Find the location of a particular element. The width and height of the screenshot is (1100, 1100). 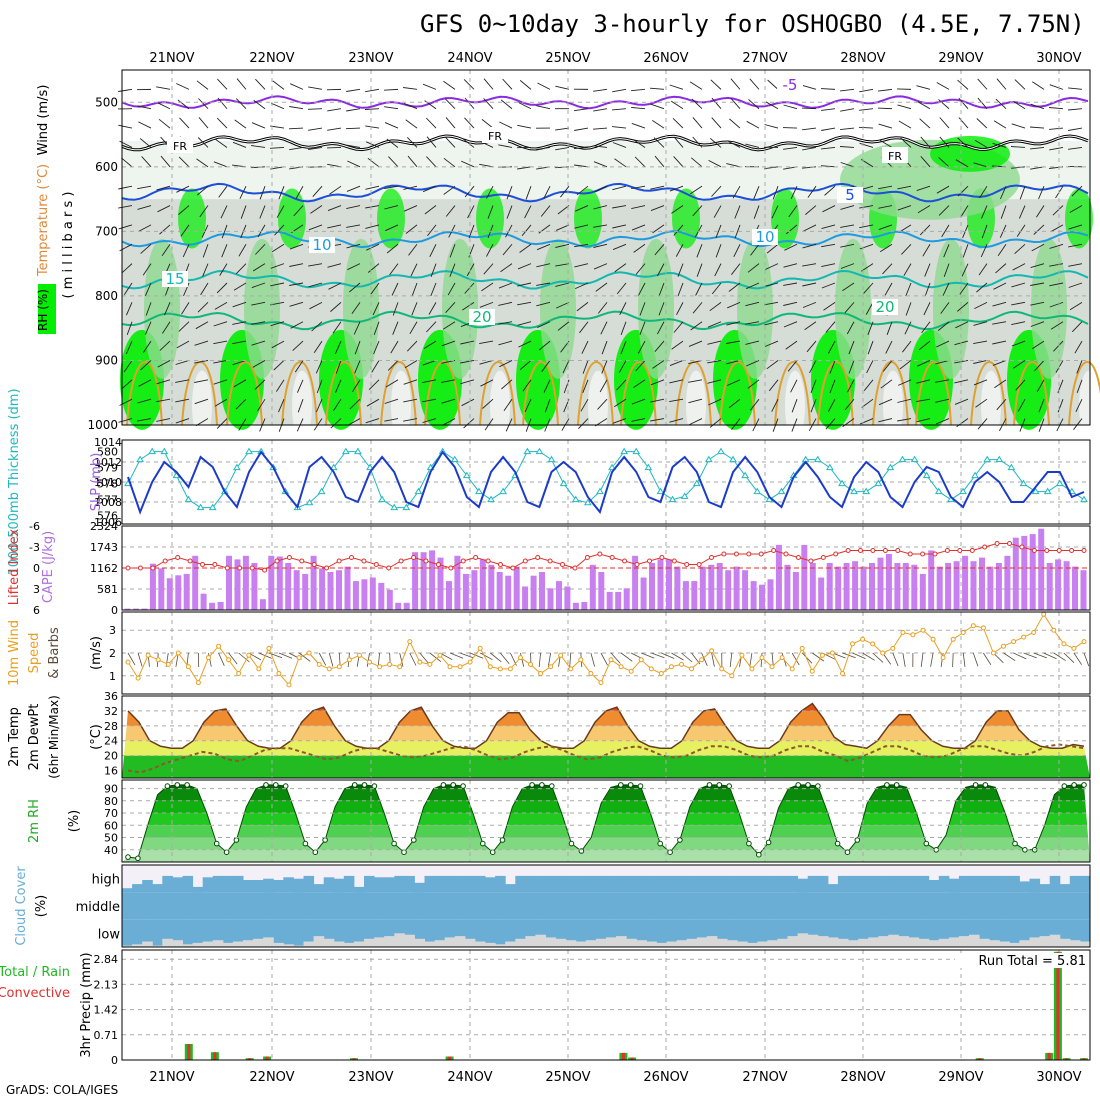

run-total-bg is located at coordinates (1021, 960).